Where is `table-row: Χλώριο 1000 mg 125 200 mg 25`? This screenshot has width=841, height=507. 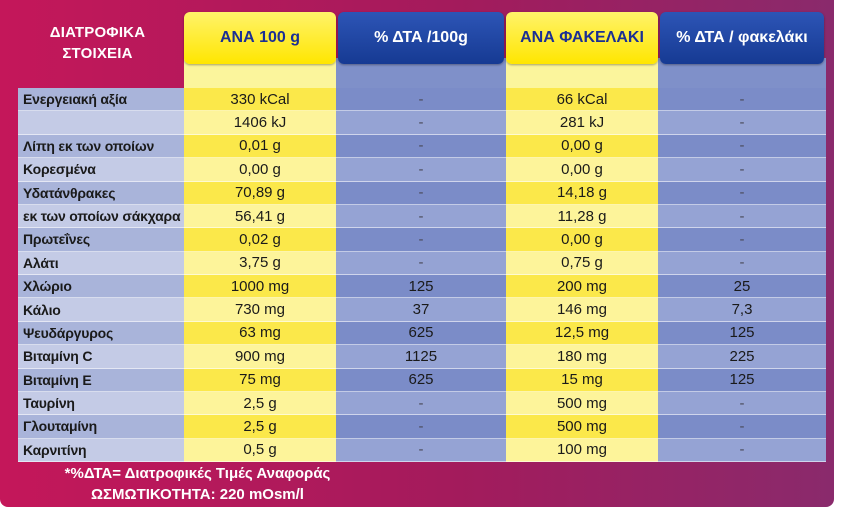 table-row: Χλώριο 1000 mg 125 200 mg 25 is located at coordinates (422, 287).